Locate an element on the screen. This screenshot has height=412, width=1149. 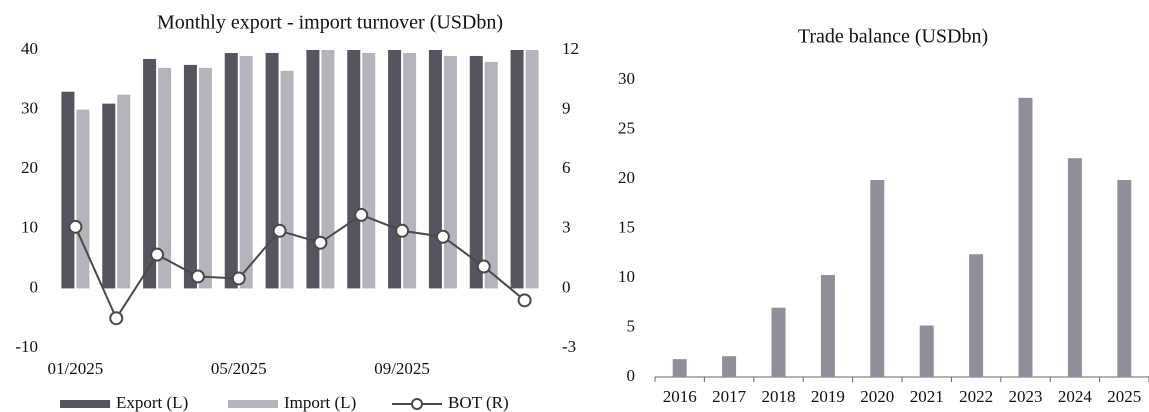
x-tick-label: 2019 is located at coordinates (828, 396).